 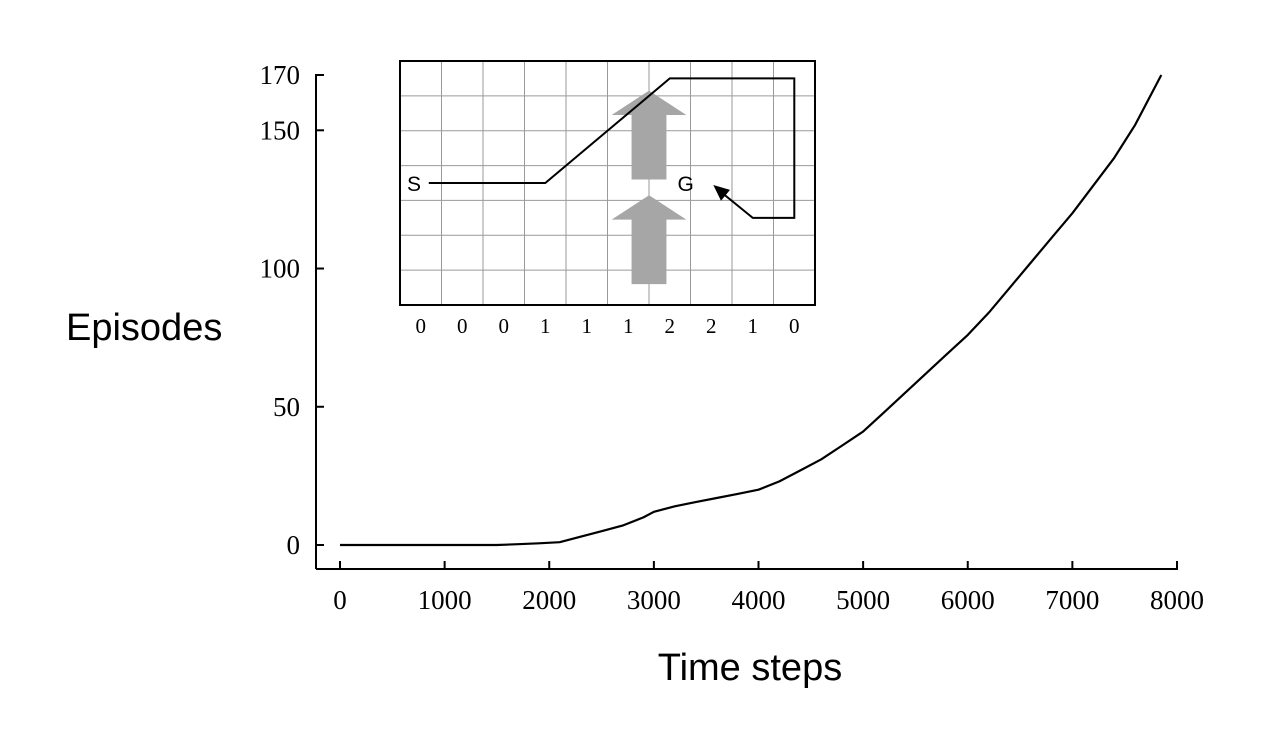 I want to click on y-tick-label: 170, so click(x=280, y=75).